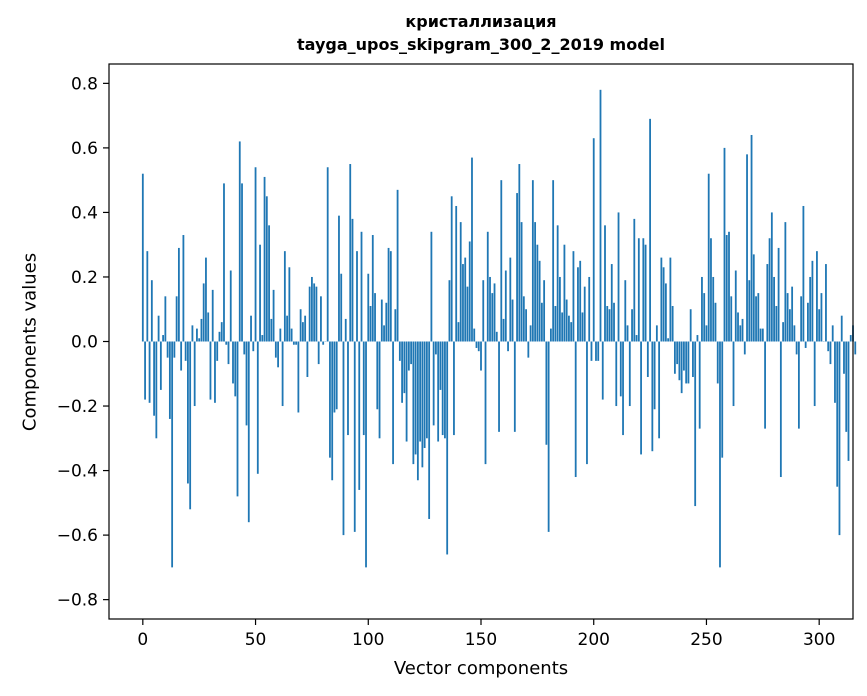 Image resolution: width=867 pixels, height=696 pixels. Describe the element at coordinates (77, 536) in the screenshot. I see `y-tick-label: −0.6` at that location.